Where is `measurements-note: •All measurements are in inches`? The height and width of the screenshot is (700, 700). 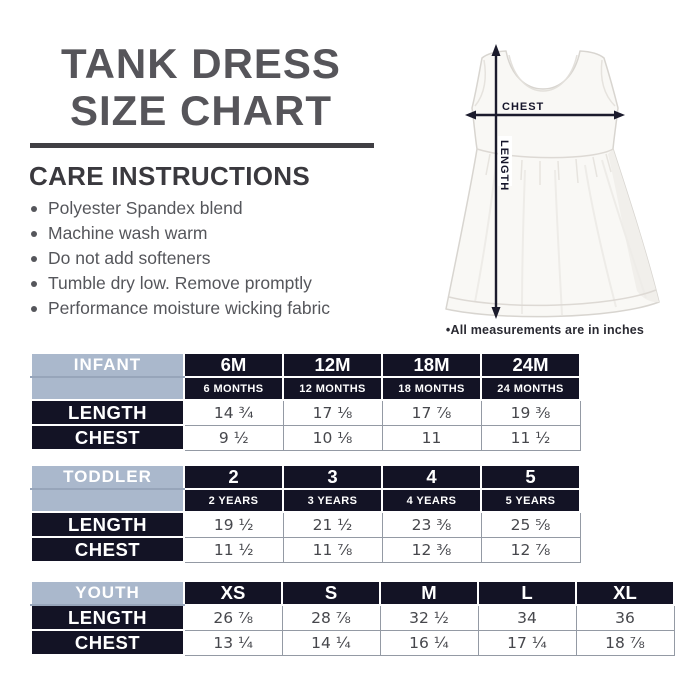
measurements-note: •All measurements are in inches is located at coordinates (545, 330).